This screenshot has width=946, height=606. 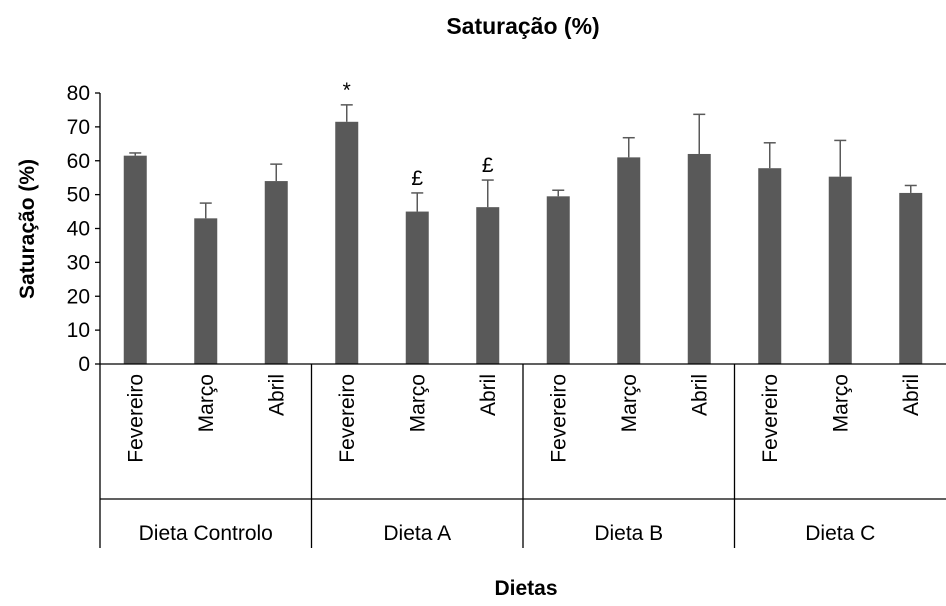 What do you see at coordinates (78, 229) in the screenshot?
I see `y-tick-label: 40` at bounding box center [78, 229].